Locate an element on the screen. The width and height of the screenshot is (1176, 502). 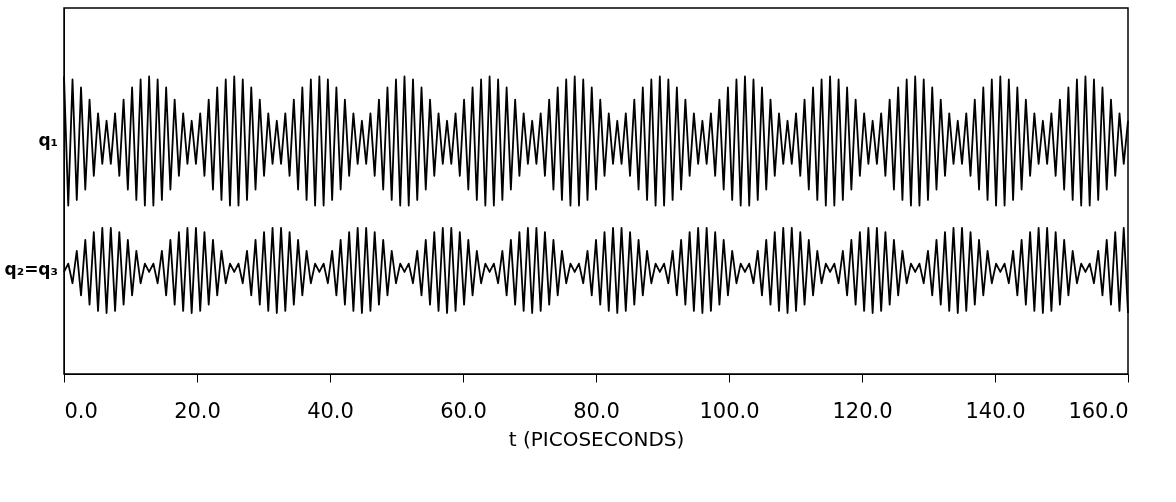
x-tick-label: 100.0 is located at coordinates (729, 410).